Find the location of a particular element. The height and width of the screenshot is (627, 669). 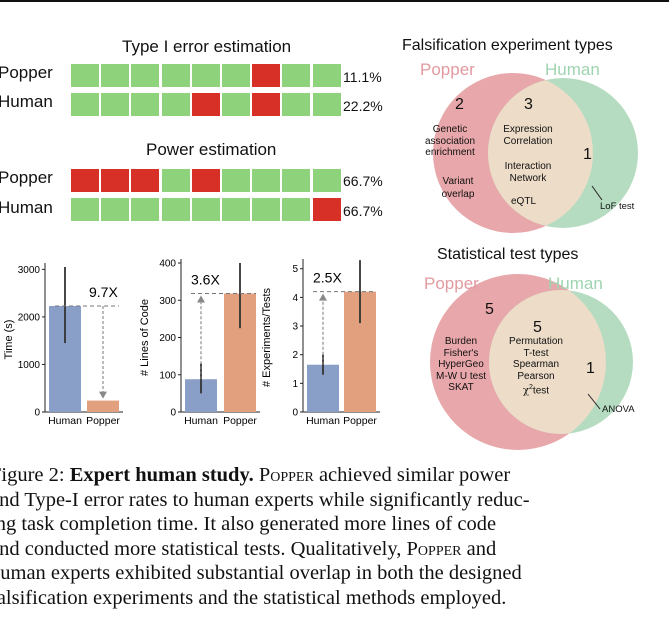

type1-popper-label: Popper is located at coordinates (26, 72).